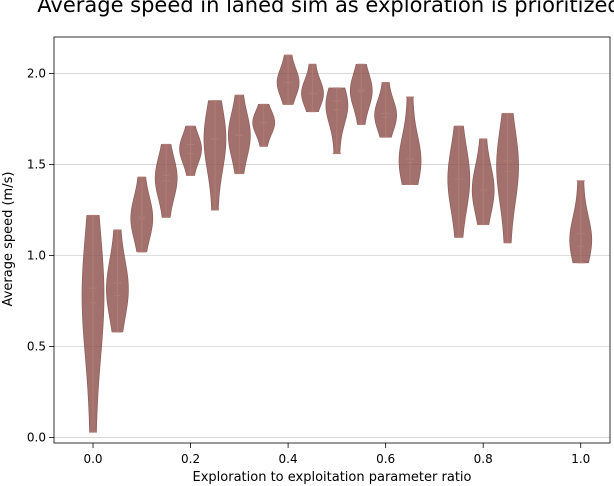 The height and width of the screenshot is (486, 614). I want to click on y-tick-label: 1.0, so click(36, 255).